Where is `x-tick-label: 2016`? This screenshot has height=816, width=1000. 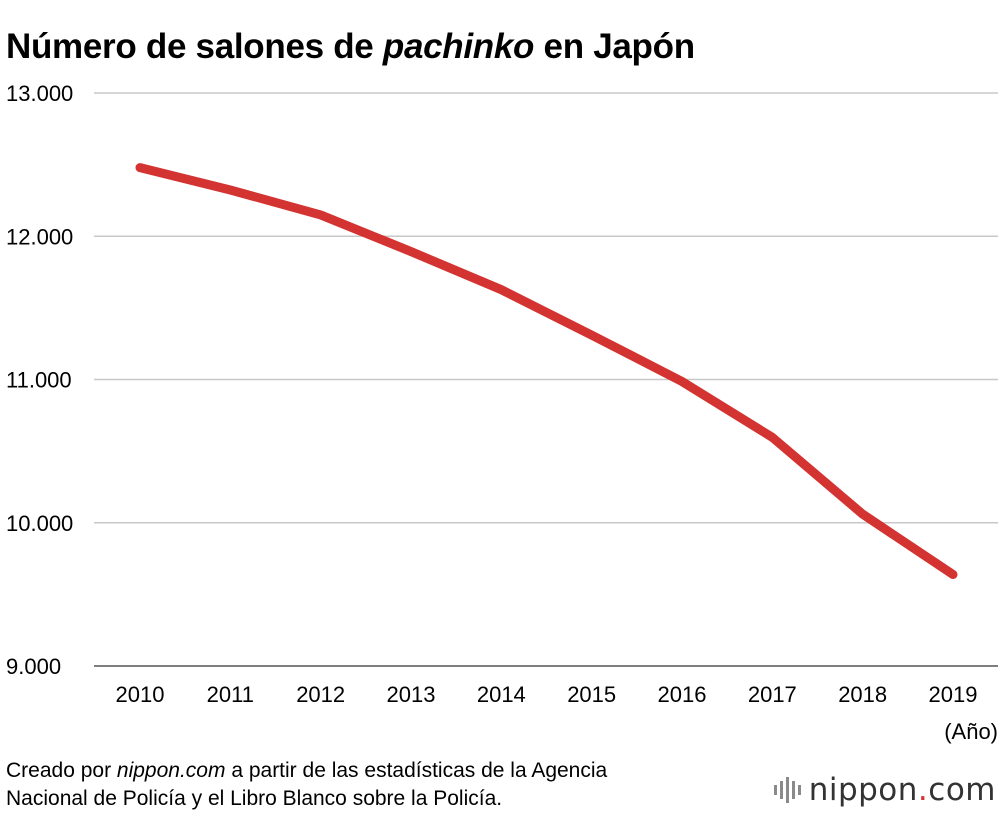 x-tick-label: 2016 is located at coordinates (682, 694).